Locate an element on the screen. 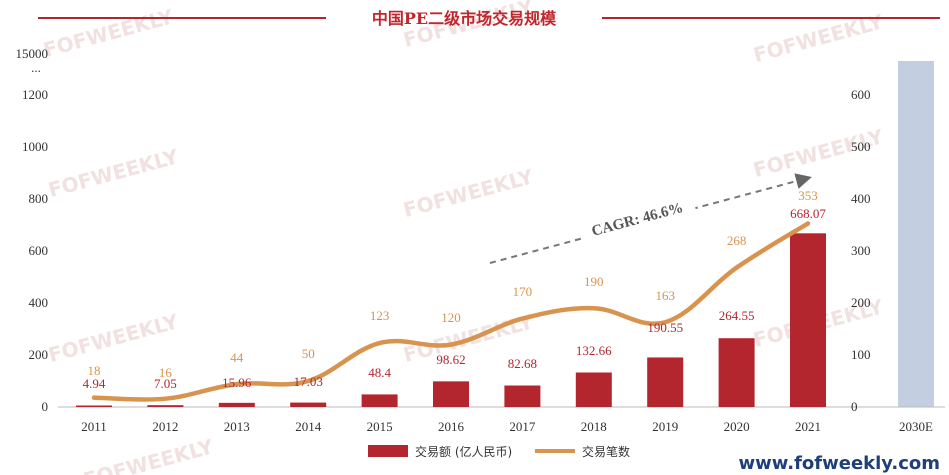  left-tick-label: 1200 is located at coordinates (35, 94).